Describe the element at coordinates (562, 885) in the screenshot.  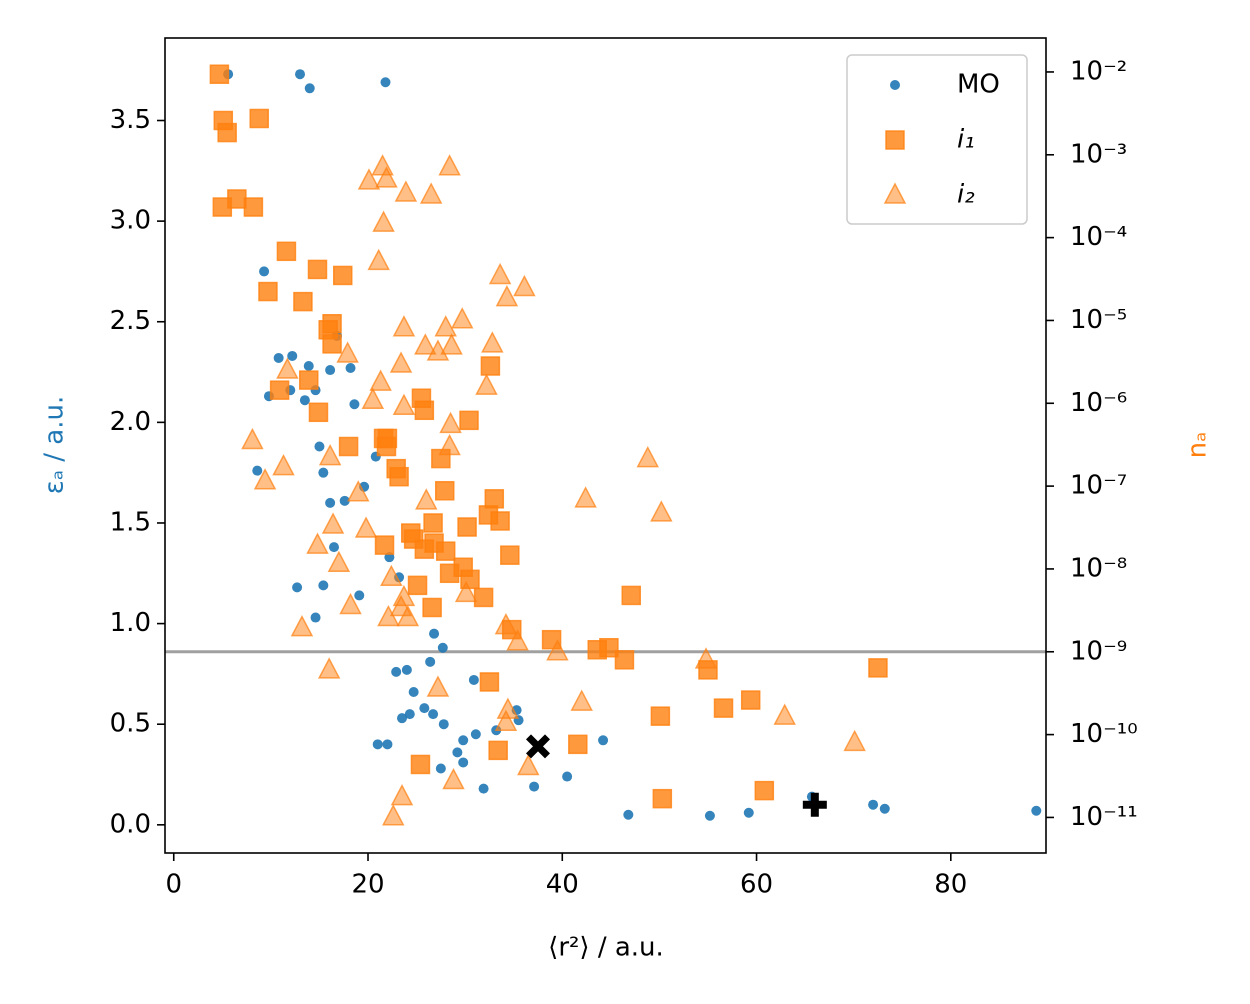
I see `x-tick-label: 40` at that location.